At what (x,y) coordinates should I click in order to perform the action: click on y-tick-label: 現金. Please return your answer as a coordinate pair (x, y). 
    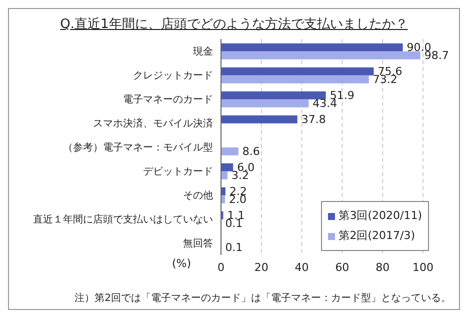
    Looking at the image, I should click on (203, 52).